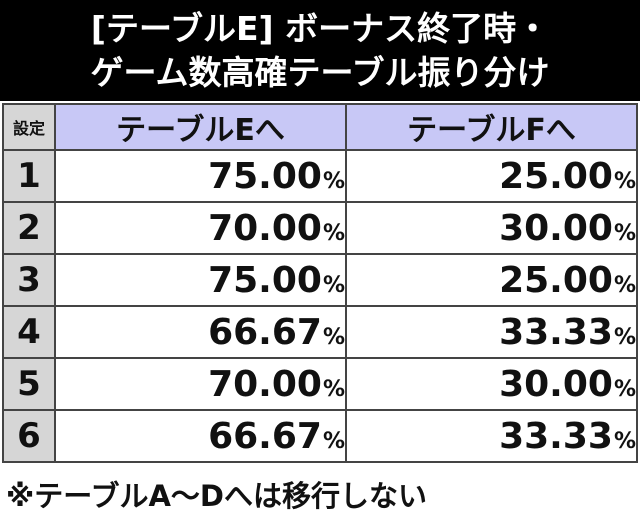  I want to click on header-to-table-e: テーブルEへ, so click(200, 127).